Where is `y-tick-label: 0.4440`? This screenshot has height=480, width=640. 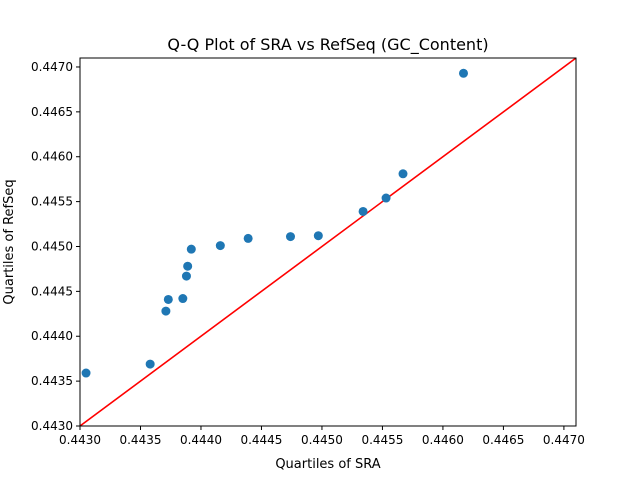 y-tick-label: 0.4440 is located at coordinates (52, 336).